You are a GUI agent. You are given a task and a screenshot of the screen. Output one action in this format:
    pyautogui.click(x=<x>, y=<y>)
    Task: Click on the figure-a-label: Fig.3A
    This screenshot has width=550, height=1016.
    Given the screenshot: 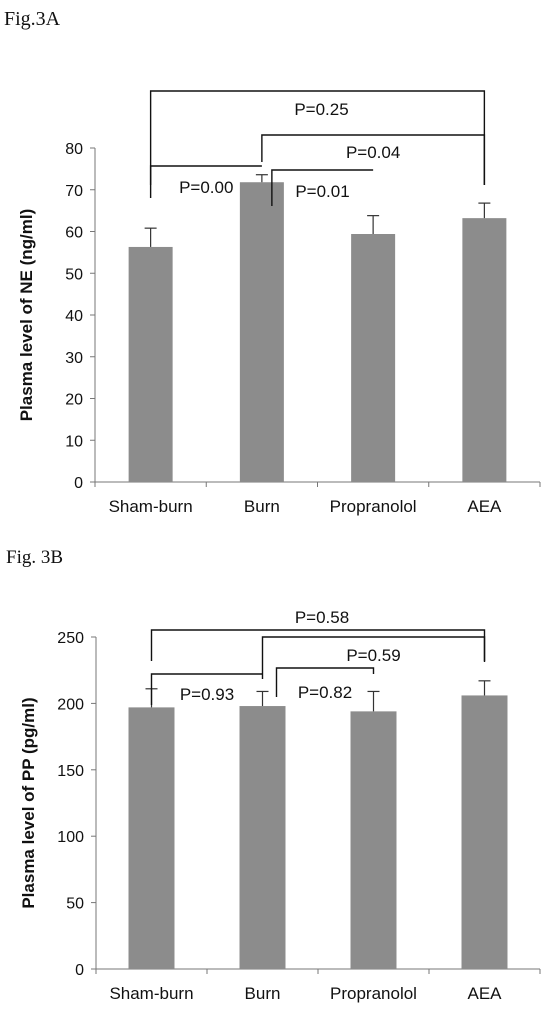 What is the action you would take?
    pyautogui.click(x=32, y=19)
    